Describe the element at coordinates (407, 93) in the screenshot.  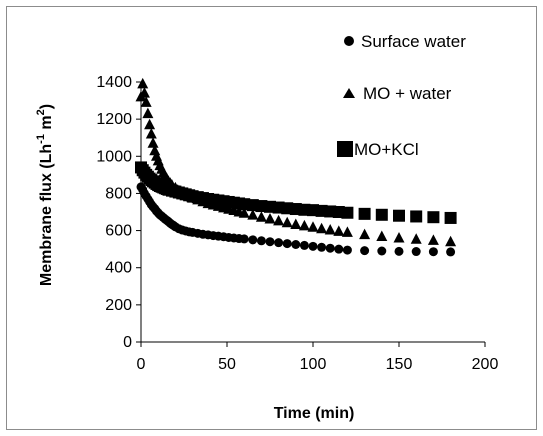
I see `legend-label-mo-water: MO + water` at that location.